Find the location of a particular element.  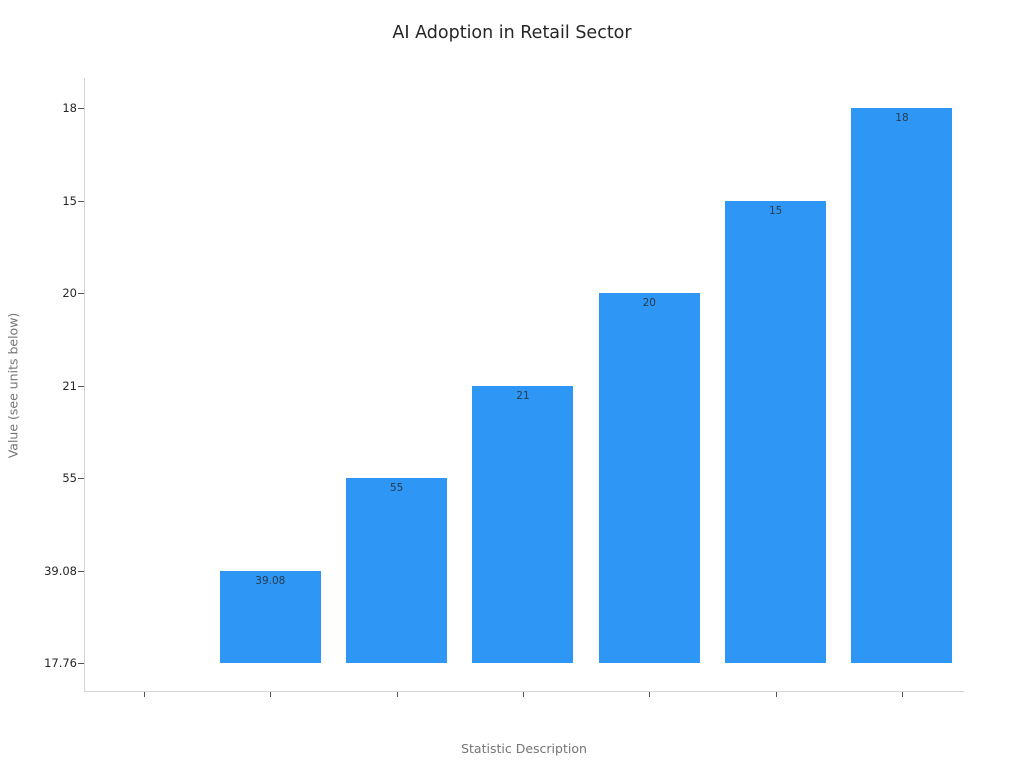

bar-value-label: 55 is located at coordinates (396, 488).